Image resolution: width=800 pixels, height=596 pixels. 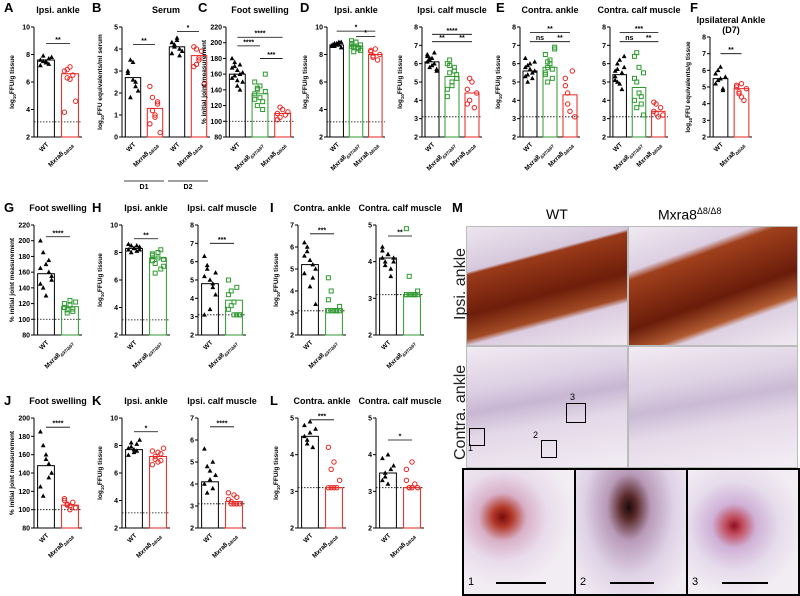 I want to click on panel-letter-i: I, so click(x=272, y=207).